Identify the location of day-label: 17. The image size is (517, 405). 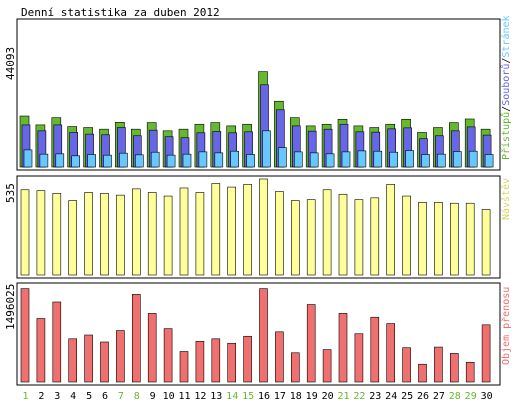
(280, 396).